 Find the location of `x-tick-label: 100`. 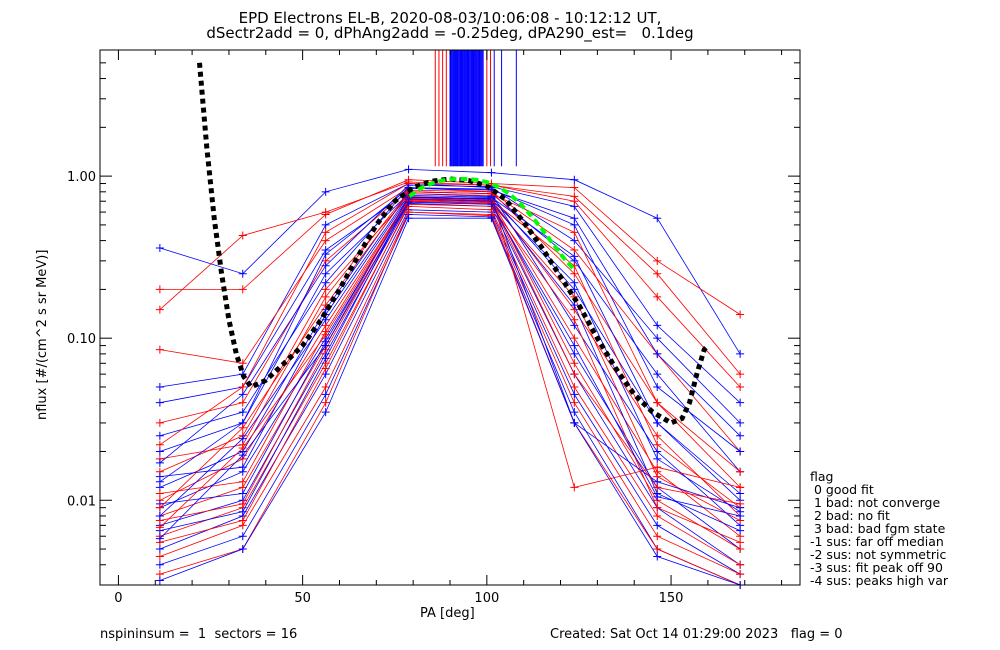

x-tick-label: 100 is located at coordinates (486, 598).